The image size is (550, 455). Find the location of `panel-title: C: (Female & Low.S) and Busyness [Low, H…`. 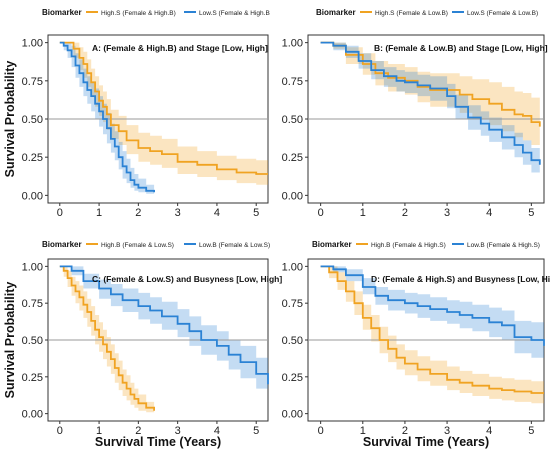

panel-title: C: (Female & Low.S) and Busyness [Low, H… is located at coordinates (187, 279).